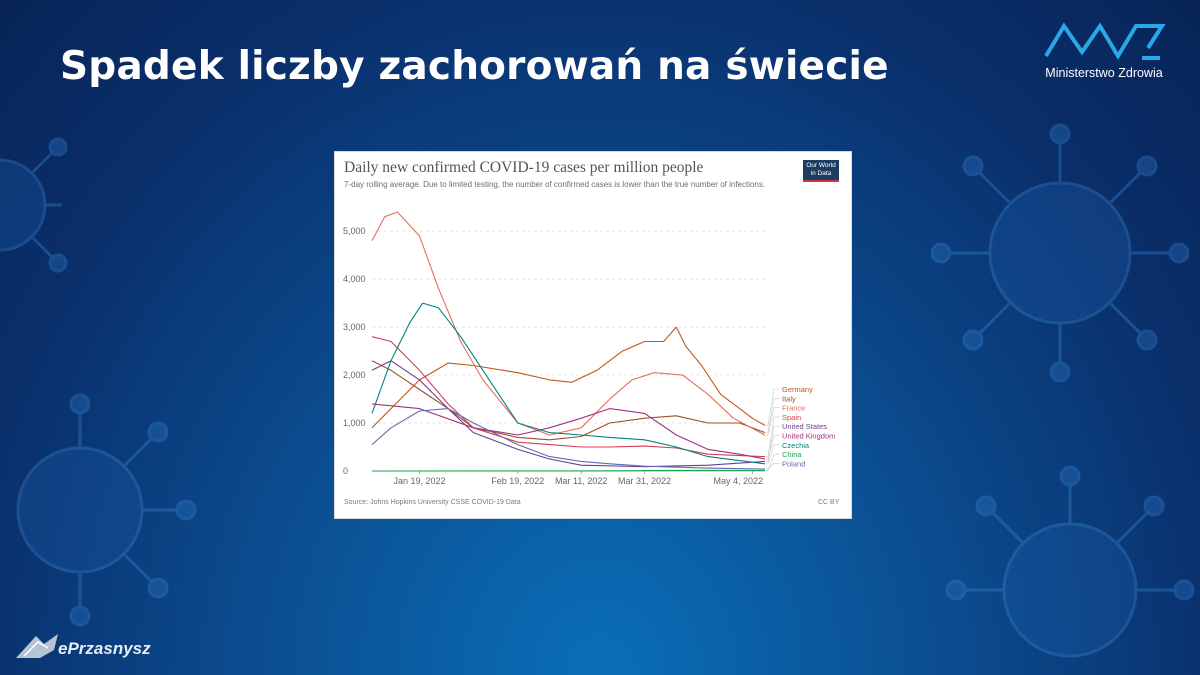 The width and height of the screenshot is (1200, 675). Describe the element at coordinates (354, 327) in the screenshot. I see `y-tick-label: 3,000` at that location.